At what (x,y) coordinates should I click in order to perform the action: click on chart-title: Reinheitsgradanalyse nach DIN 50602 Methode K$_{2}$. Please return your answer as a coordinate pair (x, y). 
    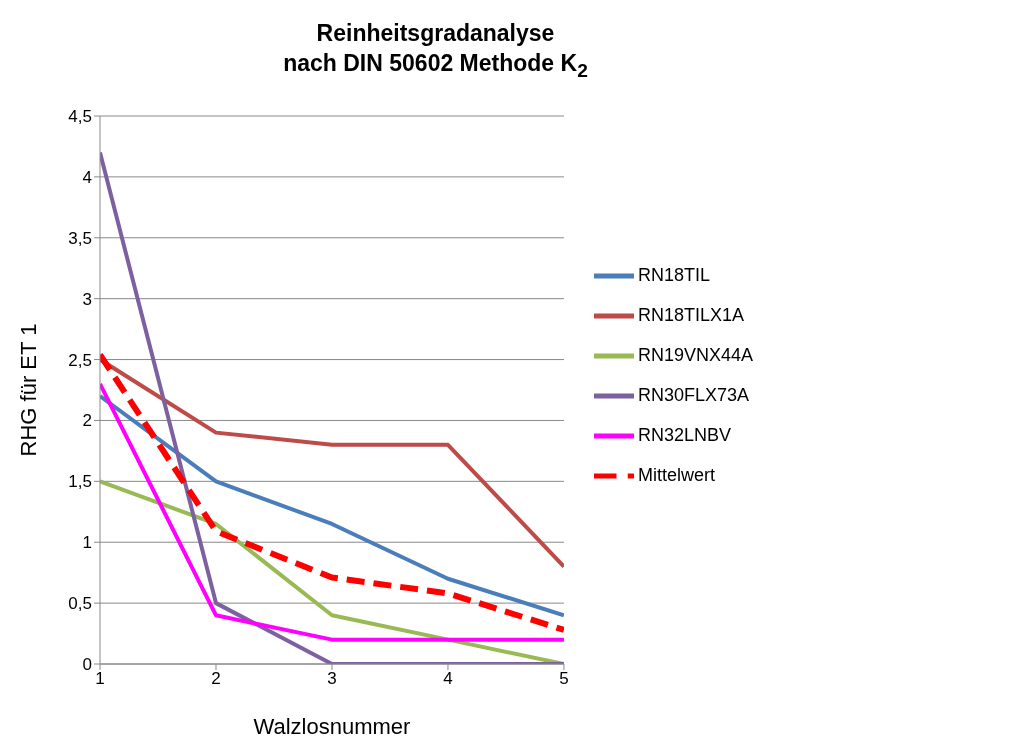
    Looking at the image, I should click on (435, 51).